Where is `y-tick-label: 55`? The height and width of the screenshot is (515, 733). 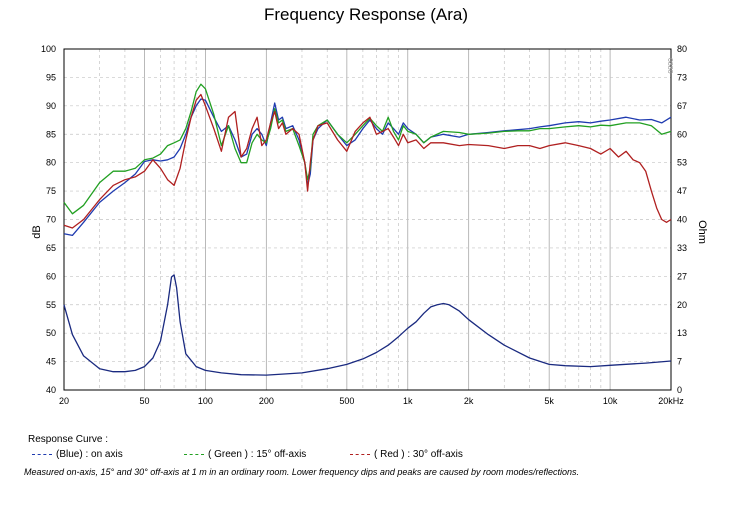 y-tick-label: 55 is located at coordinates (51, 305).